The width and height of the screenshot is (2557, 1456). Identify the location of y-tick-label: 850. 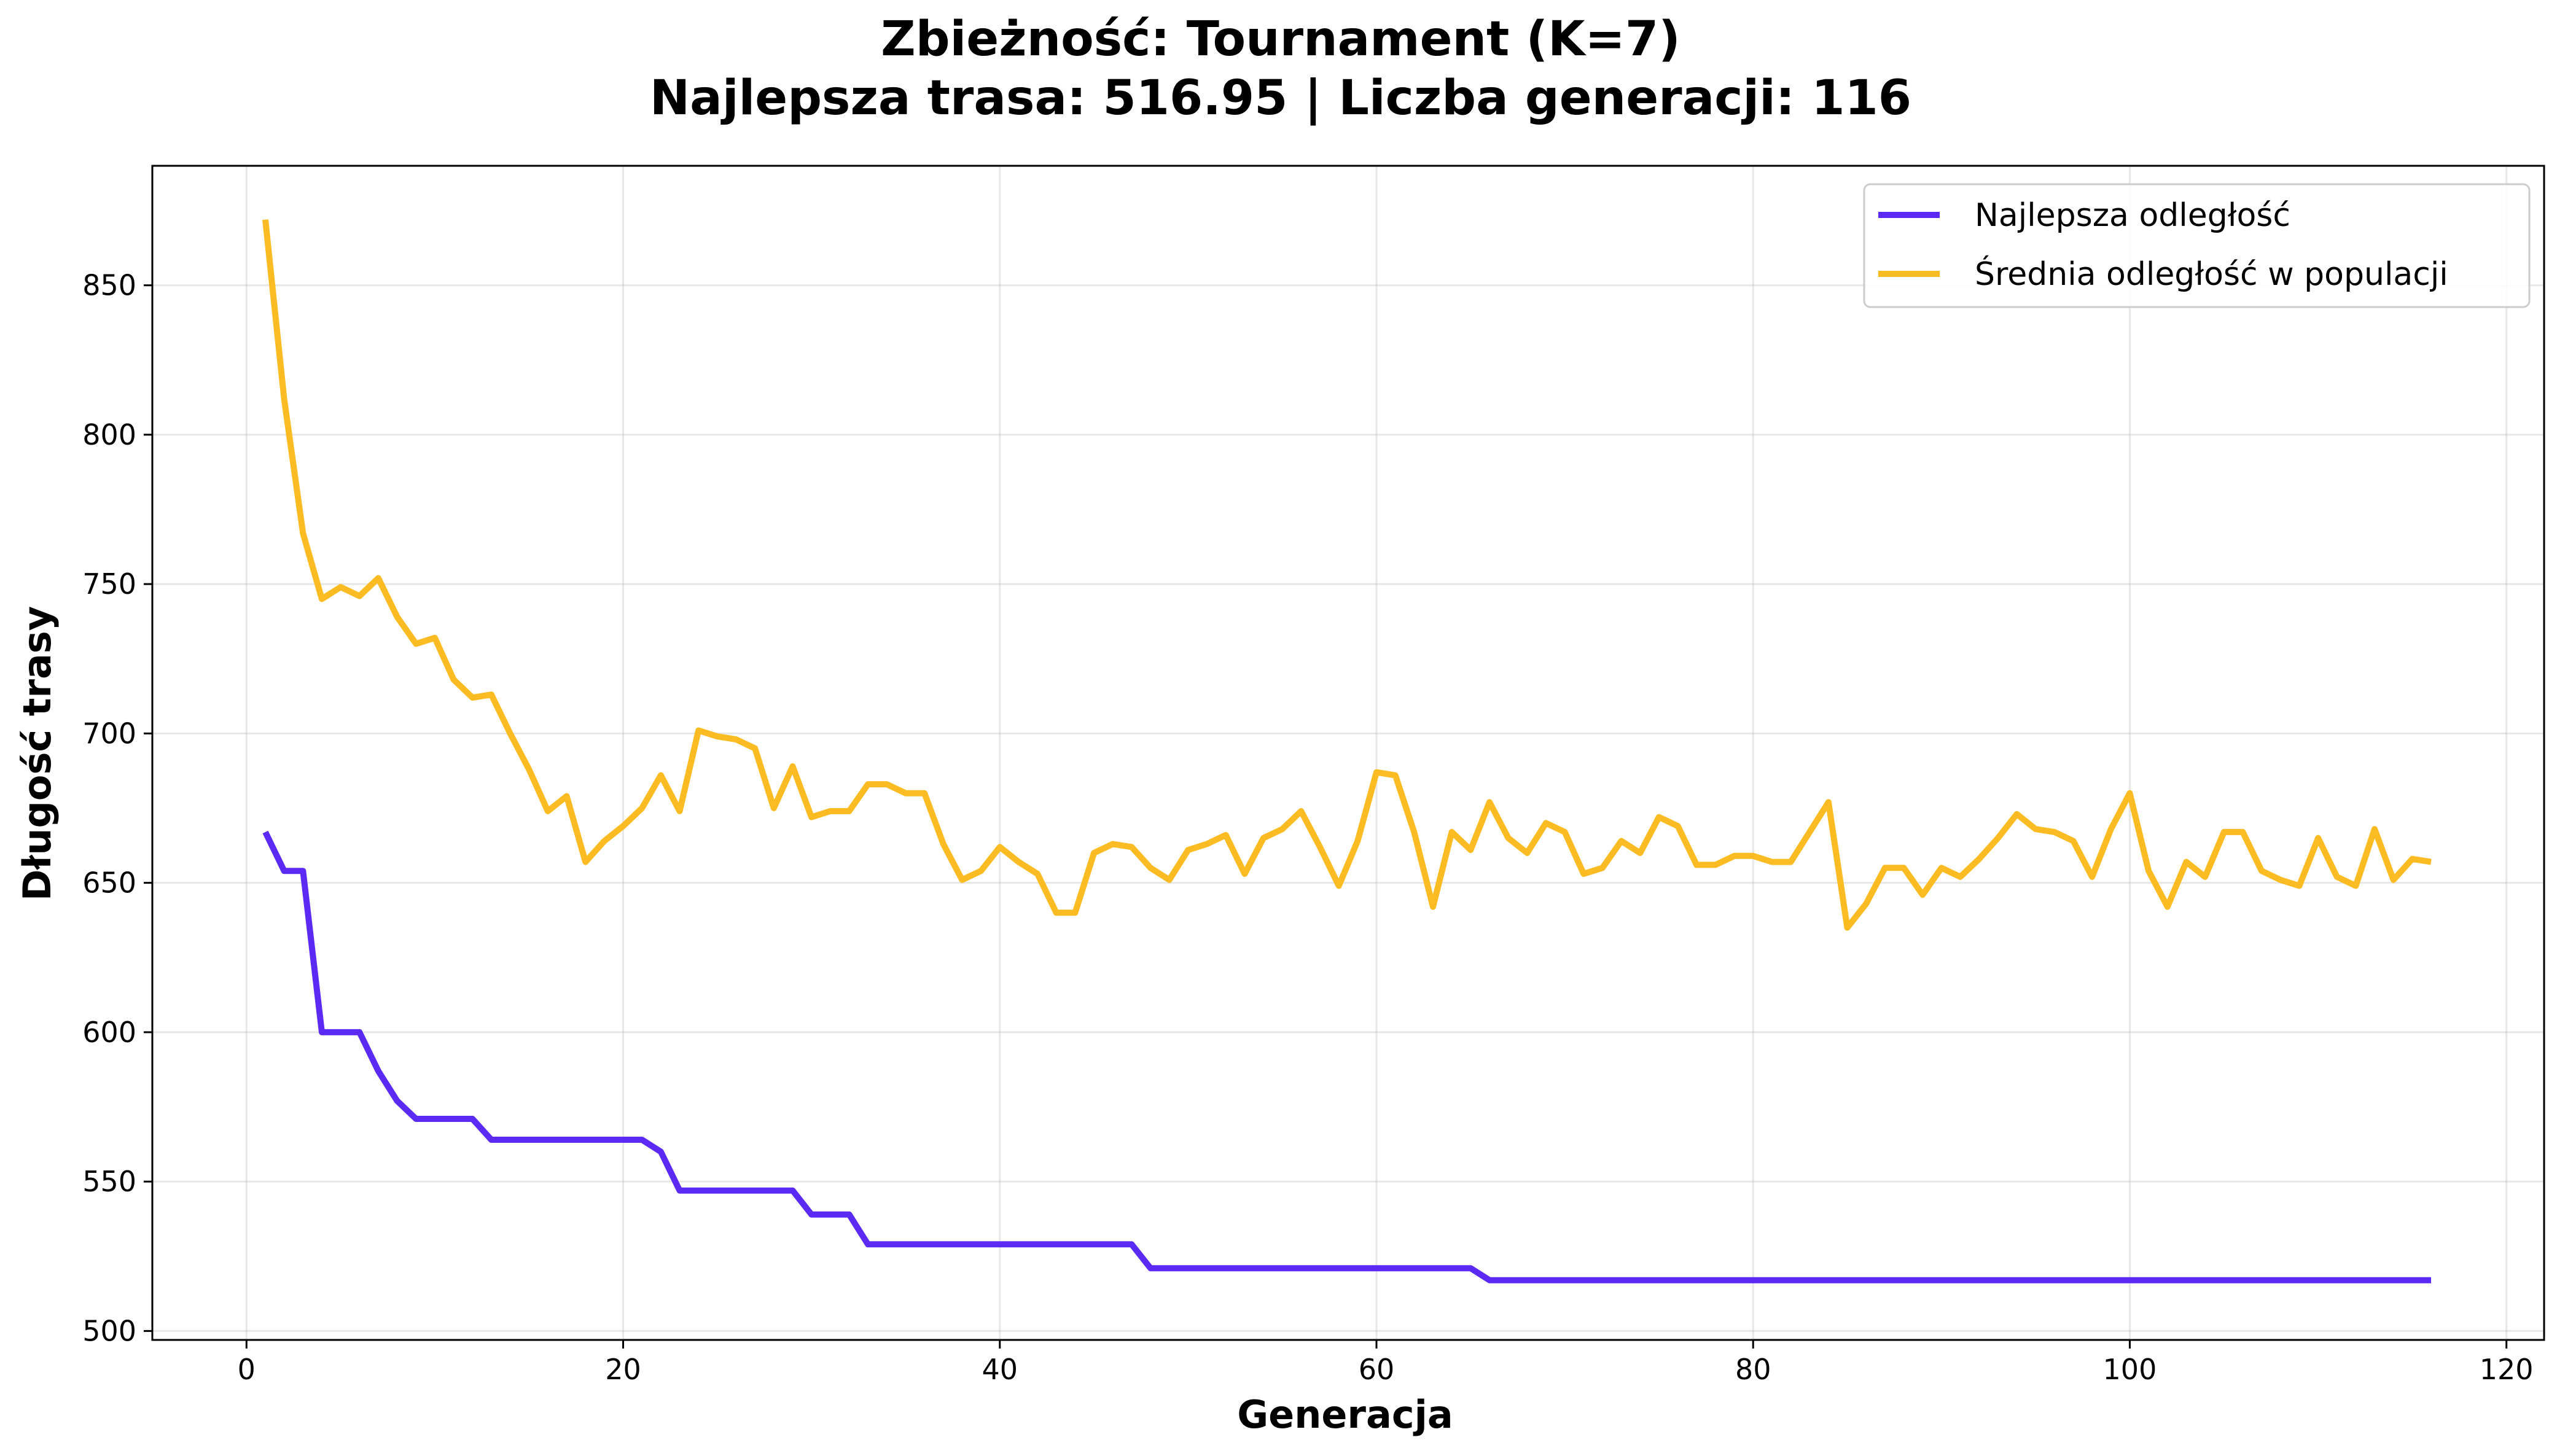
(109, 285).